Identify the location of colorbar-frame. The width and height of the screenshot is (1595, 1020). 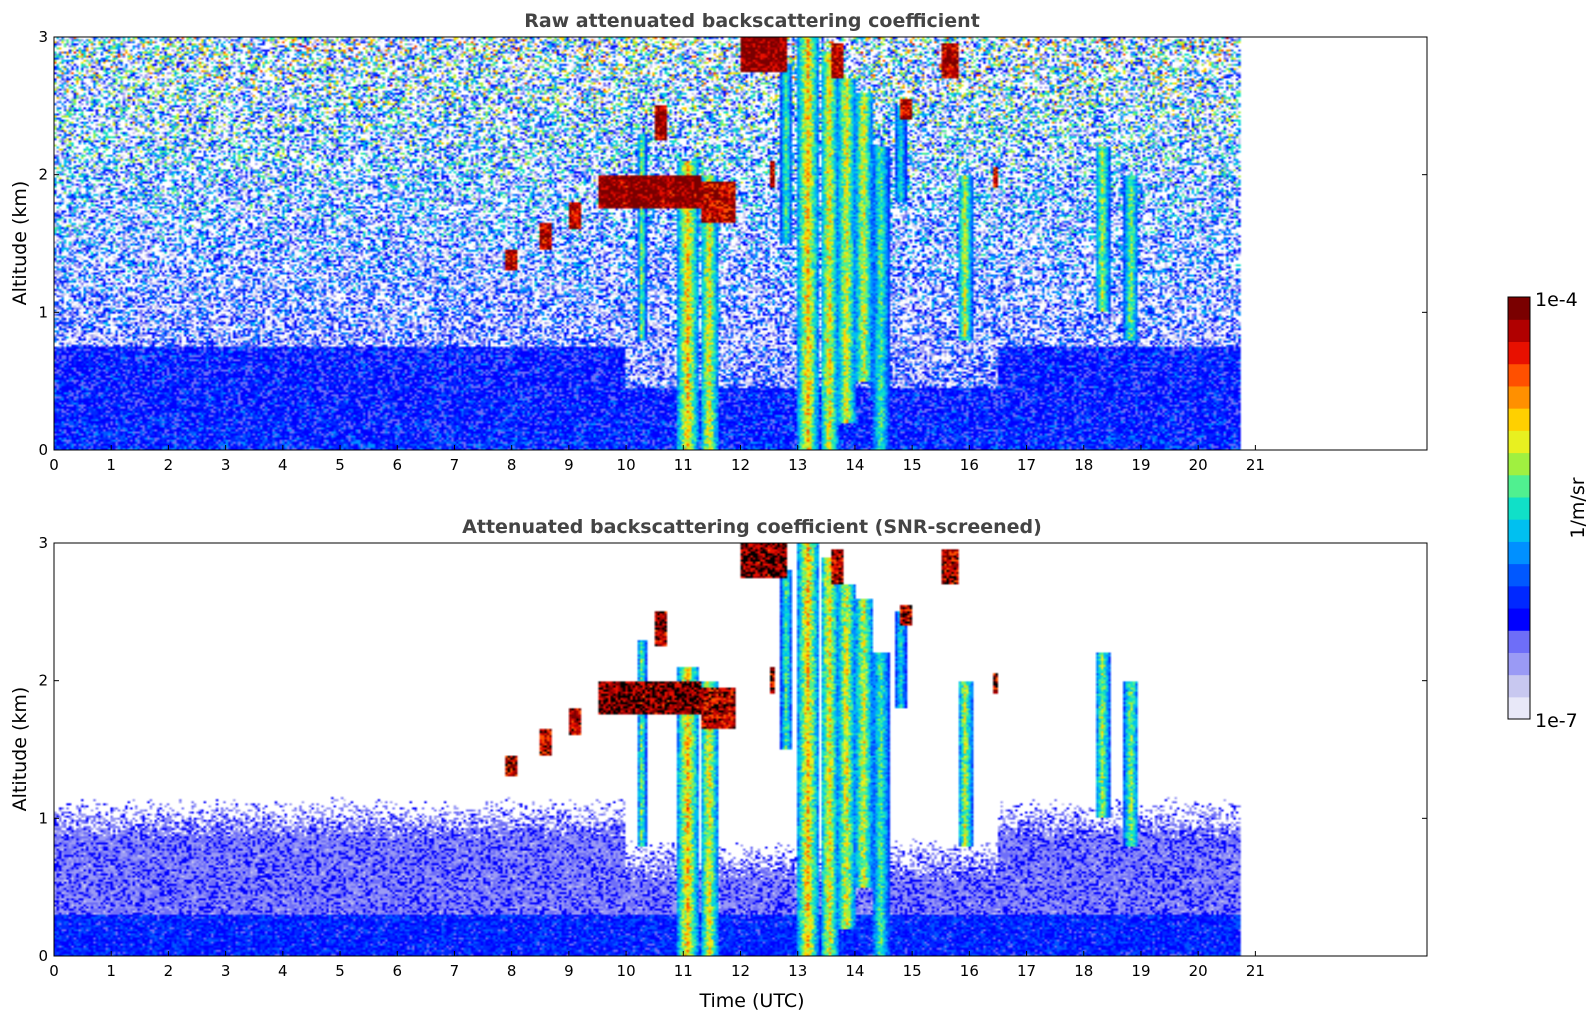
(1519, 508).